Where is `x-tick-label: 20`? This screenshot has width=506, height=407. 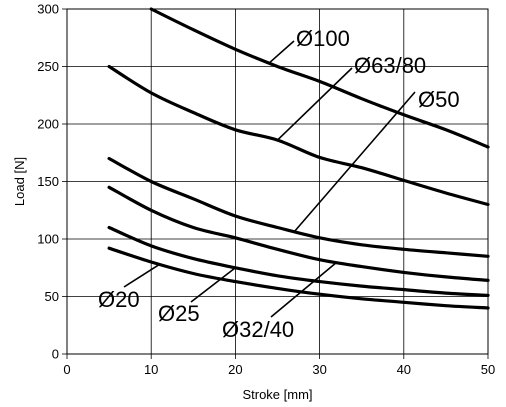
x-tick-label: 20 is located at coordinates (235, 369).